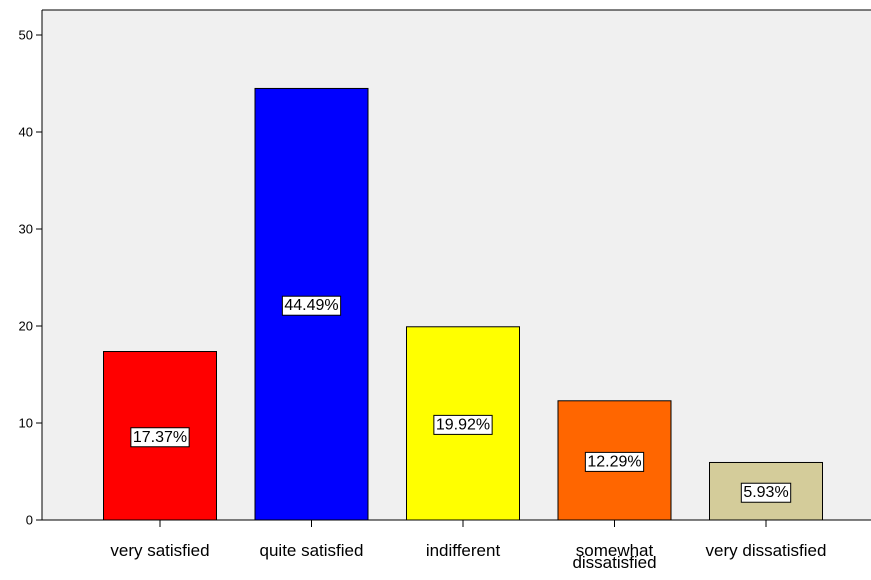 The height and width of the screenshot is (580, 871). Describe the element at coordinates (614, 562) in the screenshot. I see `x-tick-label: dissatisfied` at that location.